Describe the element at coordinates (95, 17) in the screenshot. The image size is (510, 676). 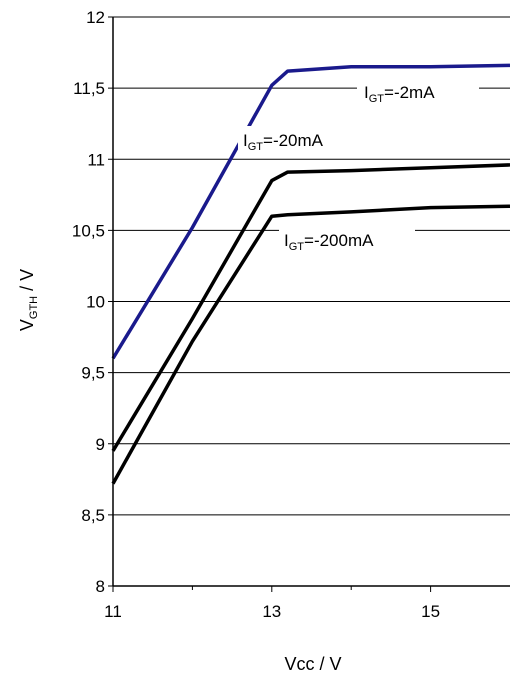
I see `y-tick-label: 12` at that location.